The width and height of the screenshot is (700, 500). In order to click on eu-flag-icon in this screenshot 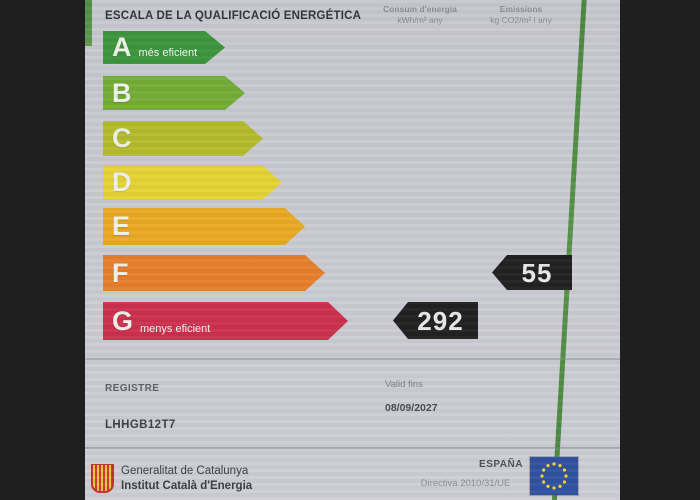, I will do `click(554, 476)`.